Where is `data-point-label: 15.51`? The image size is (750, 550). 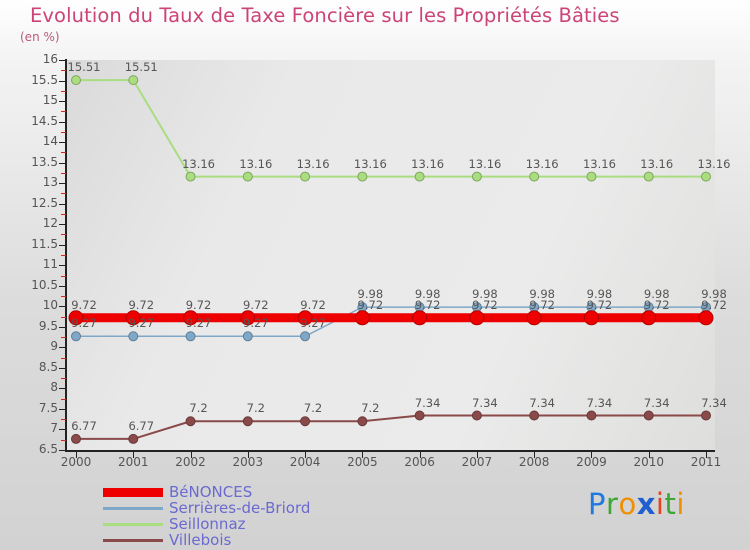 data-point-label: 15.51 is located at coordinates (141, 67).